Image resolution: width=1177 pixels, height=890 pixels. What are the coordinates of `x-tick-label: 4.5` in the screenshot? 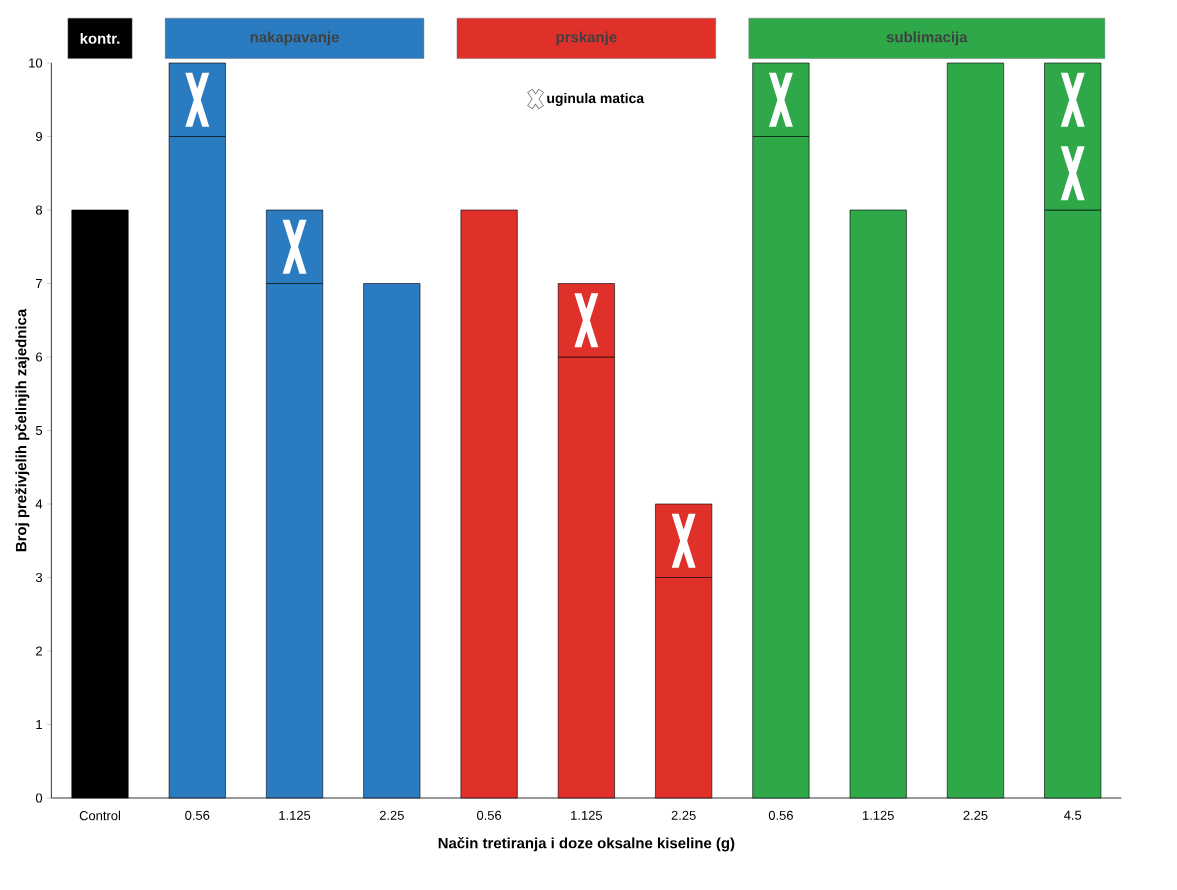 It's located at (1073, 815).